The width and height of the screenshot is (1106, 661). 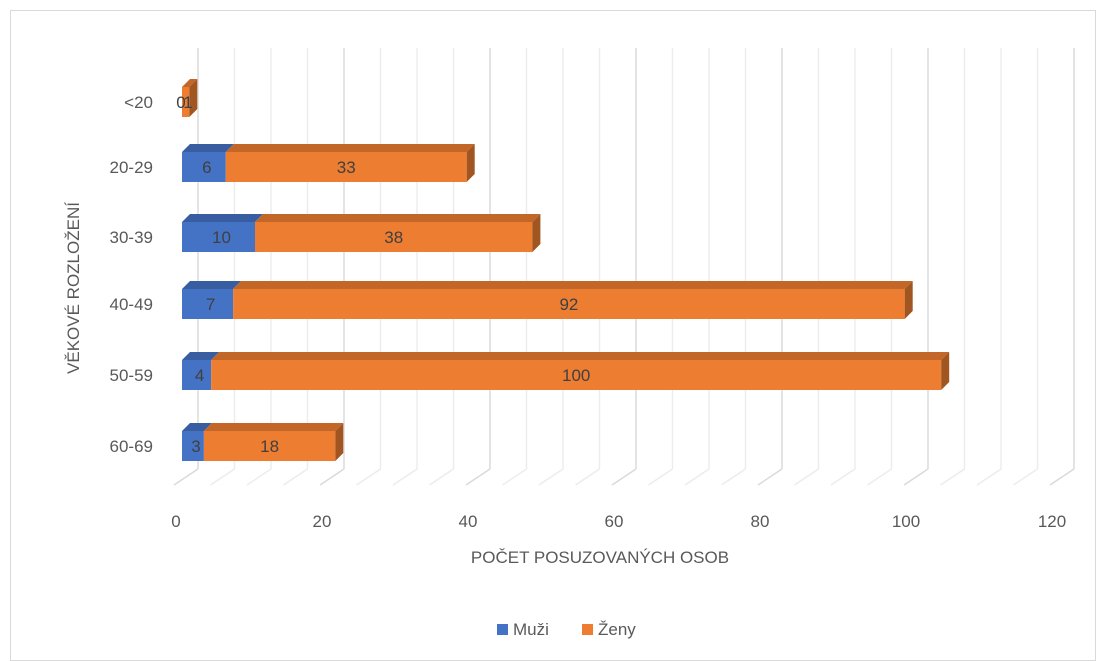 What do you see at coordinates (531, 629) in the screenshot?
I see `legend-label-muzi: Muži` at bounding box center [531, 629].